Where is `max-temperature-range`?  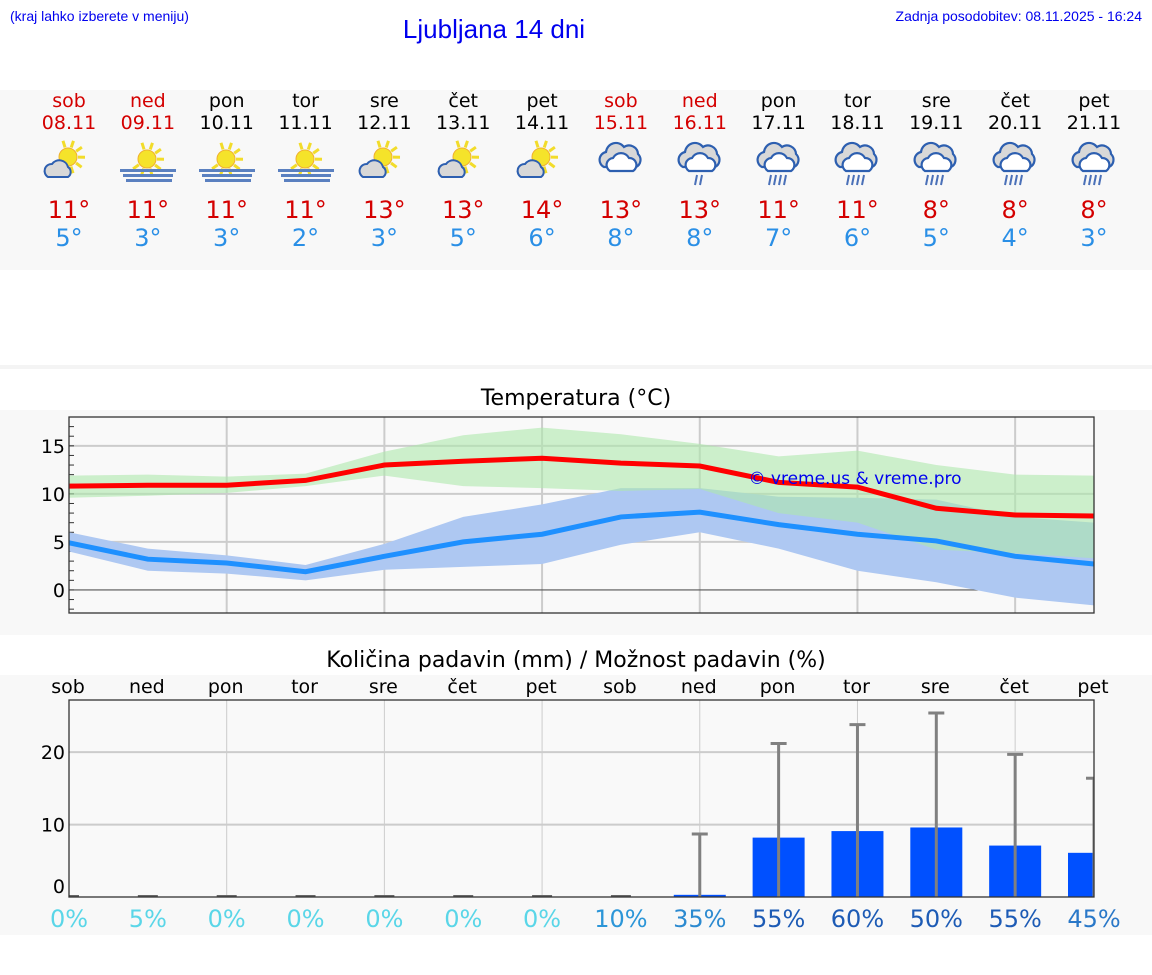
max-temperature-range is located at coordinates (581, 493).